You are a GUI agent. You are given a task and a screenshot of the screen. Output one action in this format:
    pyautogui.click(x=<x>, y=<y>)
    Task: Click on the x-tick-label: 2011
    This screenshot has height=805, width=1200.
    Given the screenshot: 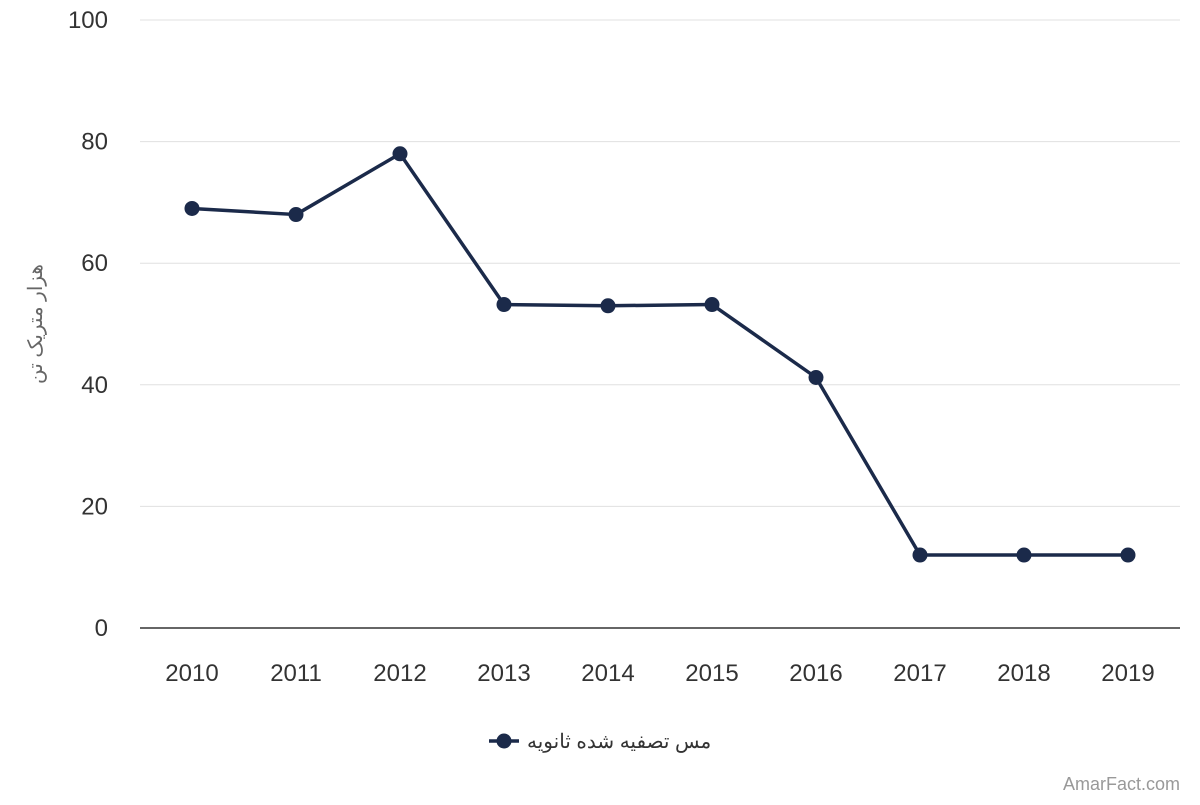 What is the action you would take?
    pyautogui.click(x=296, y=673)
    